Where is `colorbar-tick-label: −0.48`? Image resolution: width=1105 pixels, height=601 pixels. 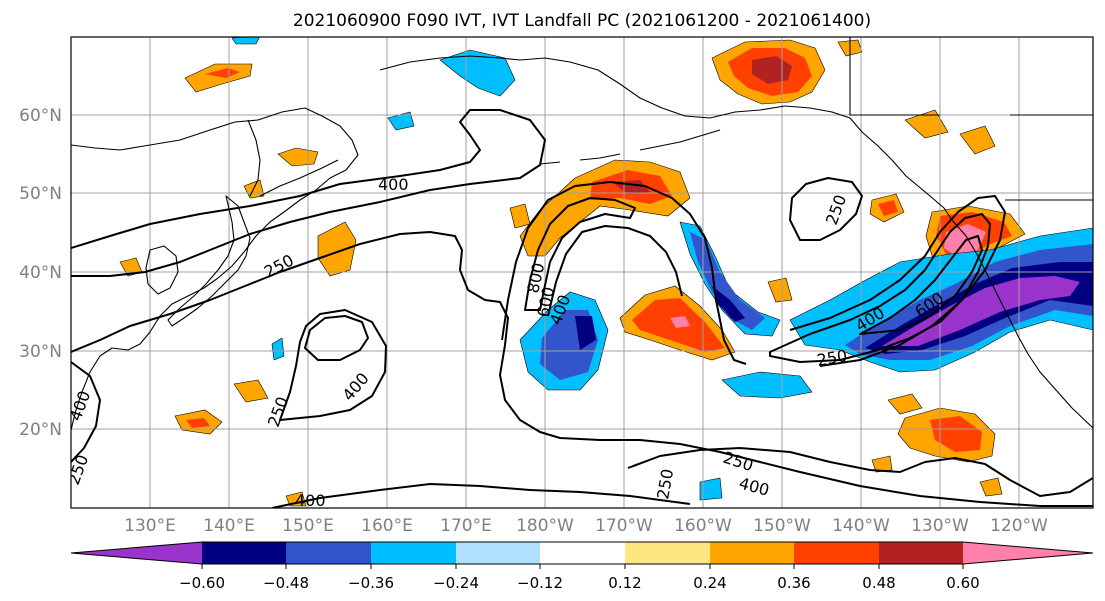 colorbar-tick-label: −0.48 is located at coordinates (286, 583).